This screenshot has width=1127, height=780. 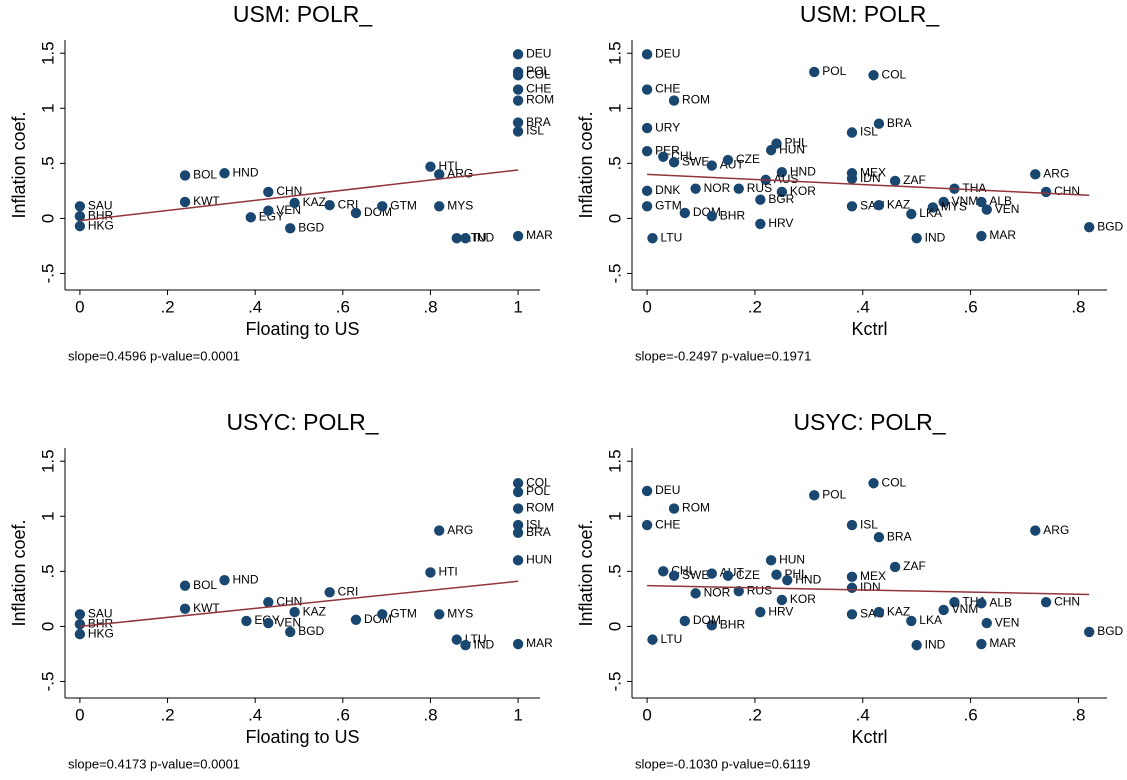 I want to click on point-label: CZE, so click(x=748, y=159).